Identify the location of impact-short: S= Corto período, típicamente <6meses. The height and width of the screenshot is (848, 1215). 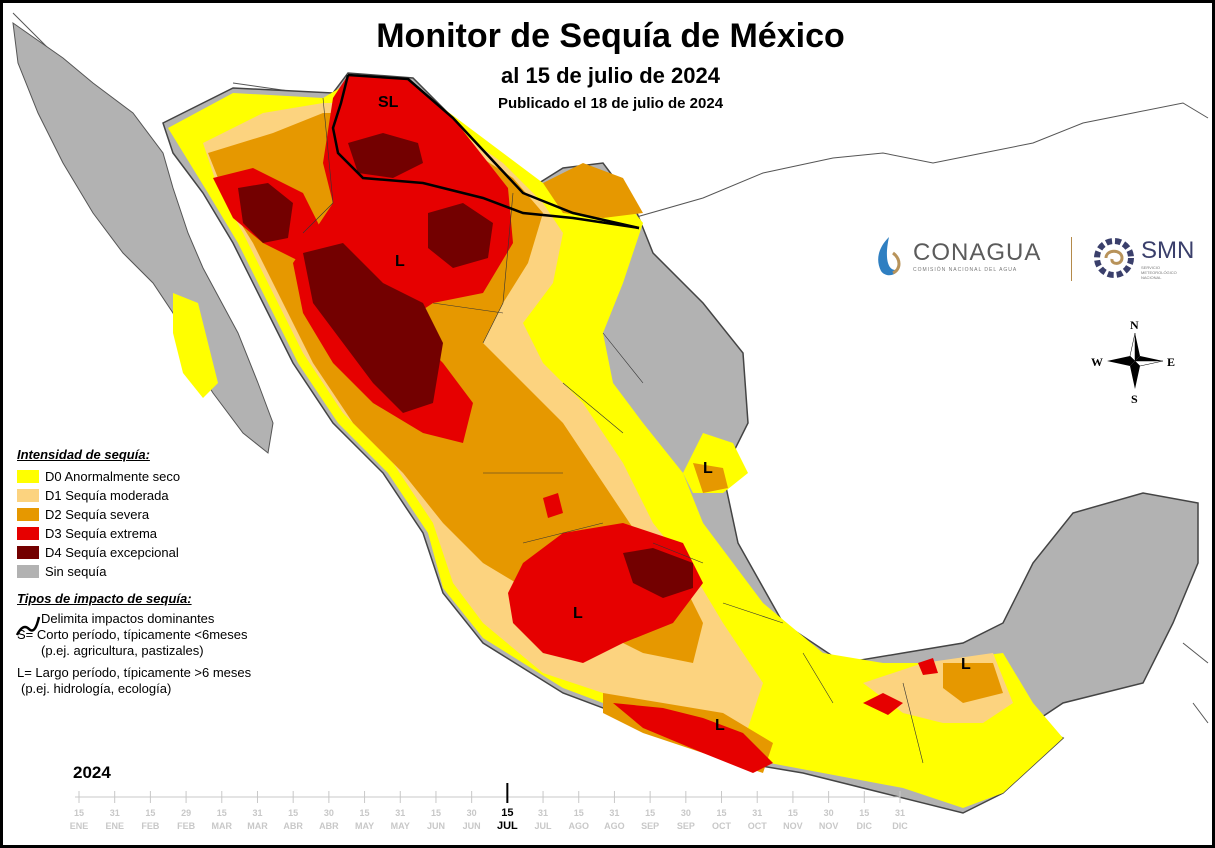
(132, 634).